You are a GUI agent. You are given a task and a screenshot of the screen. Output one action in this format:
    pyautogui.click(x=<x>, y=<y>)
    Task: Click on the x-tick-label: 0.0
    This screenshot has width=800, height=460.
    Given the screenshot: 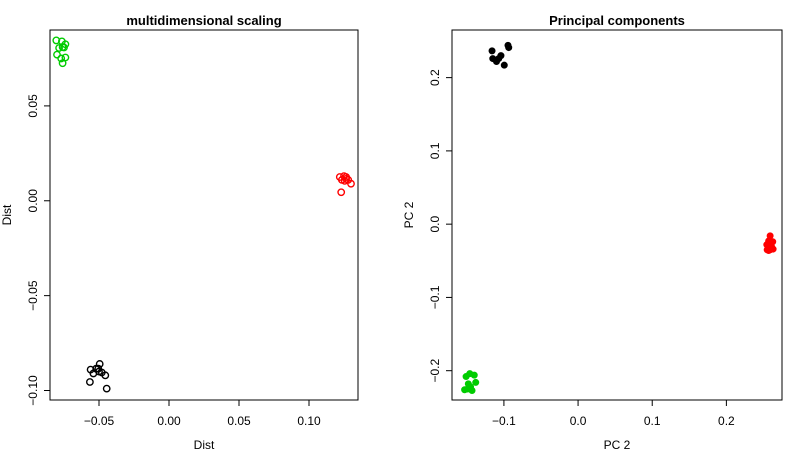 What is the action you would take?
    pyautogui.click(x=578, y=421)
    